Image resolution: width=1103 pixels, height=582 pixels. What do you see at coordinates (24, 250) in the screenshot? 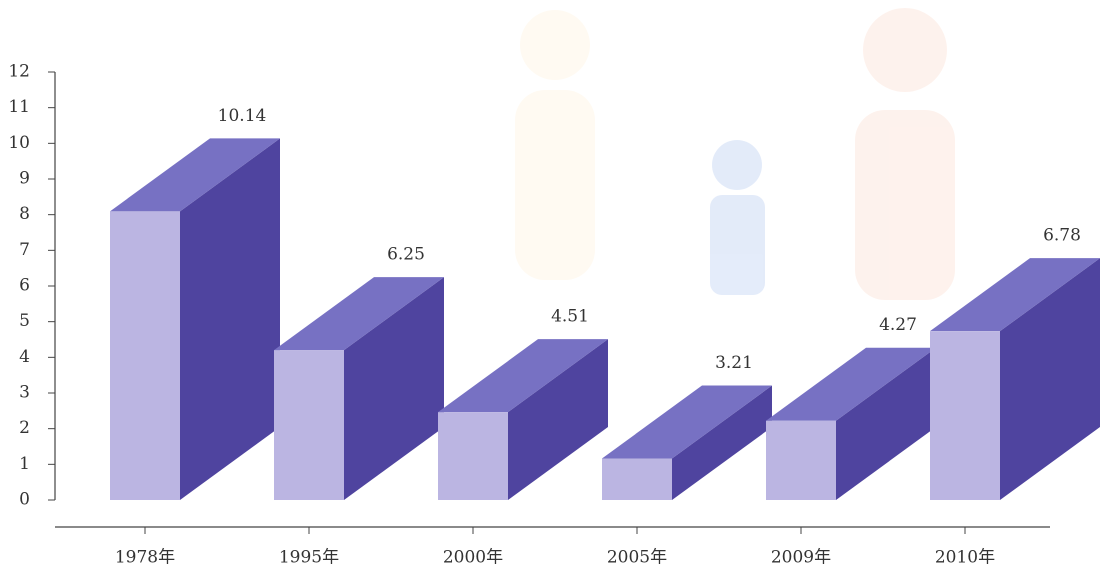
I see `y-tick-label: 7` at bounding box center [24, 250].